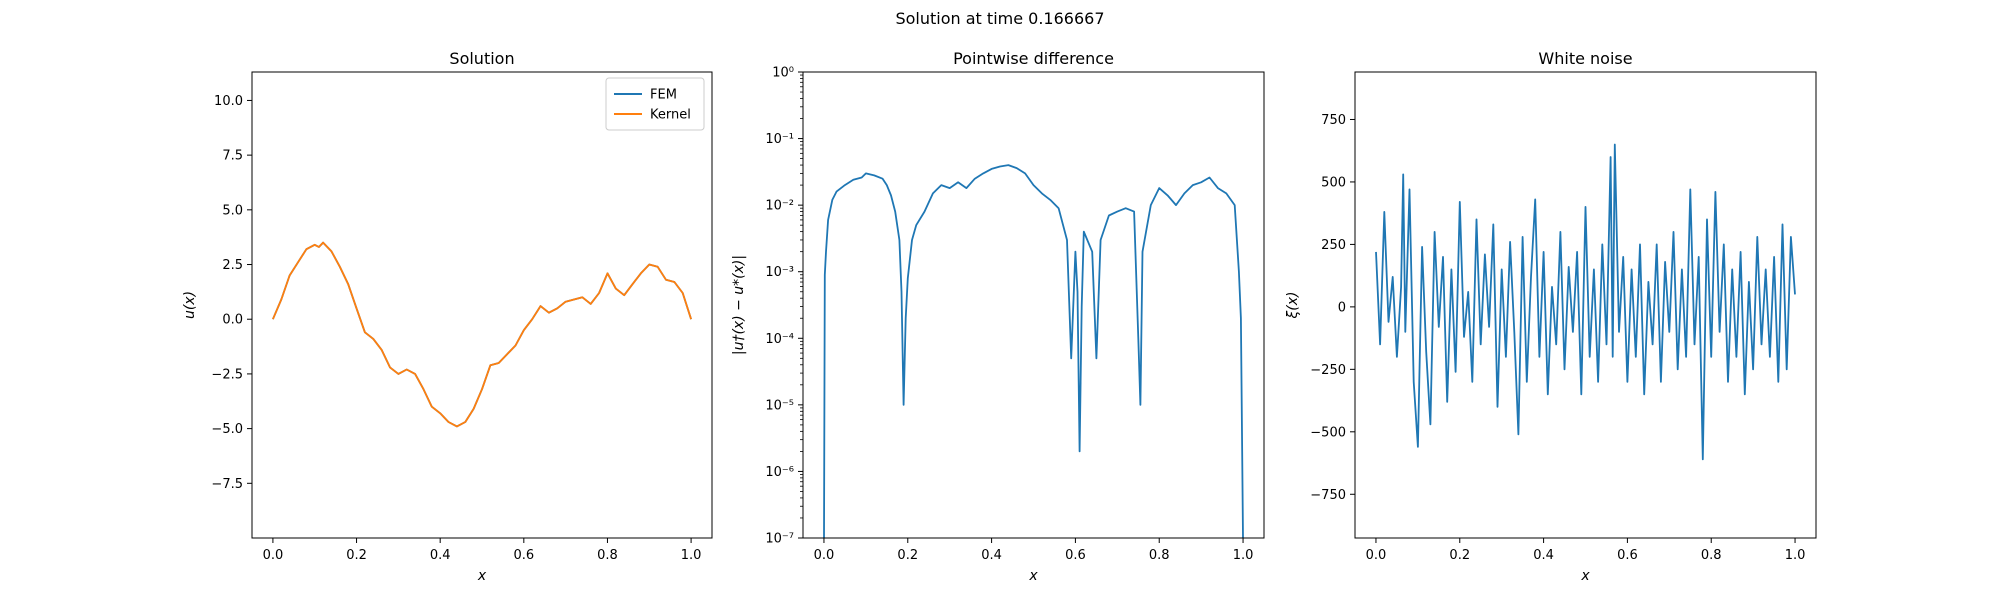 The image size is (2000, 600). I want to click on y-tick-label: 10⁻⁷, so click(779, 539).